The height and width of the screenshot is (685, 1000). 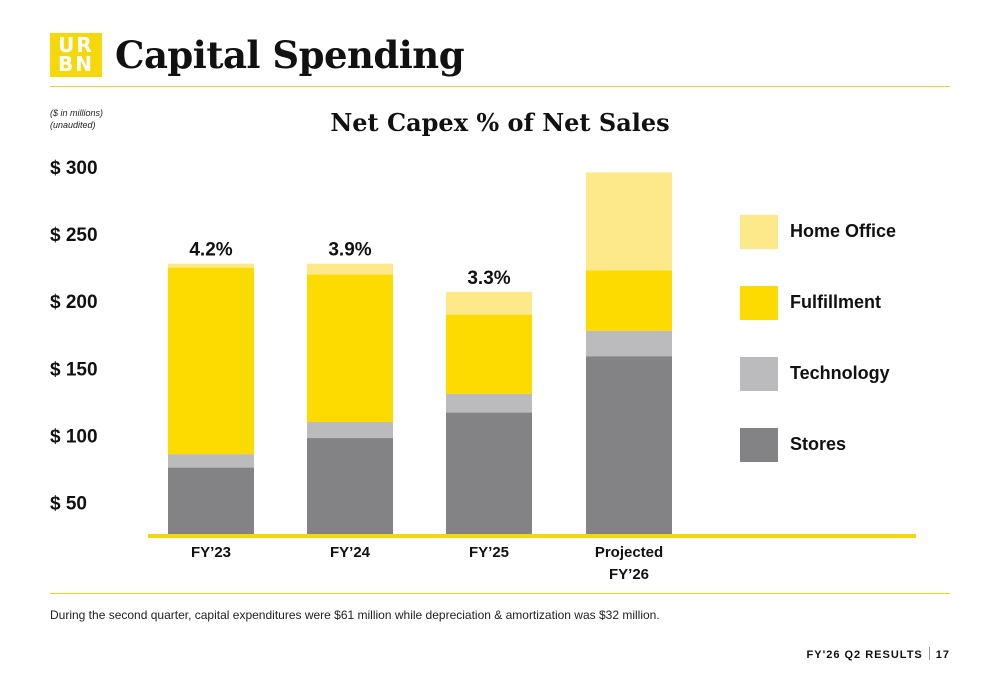 I want to click on units-note: ($ in millions) (unaudited), so click(x=76, y=119).